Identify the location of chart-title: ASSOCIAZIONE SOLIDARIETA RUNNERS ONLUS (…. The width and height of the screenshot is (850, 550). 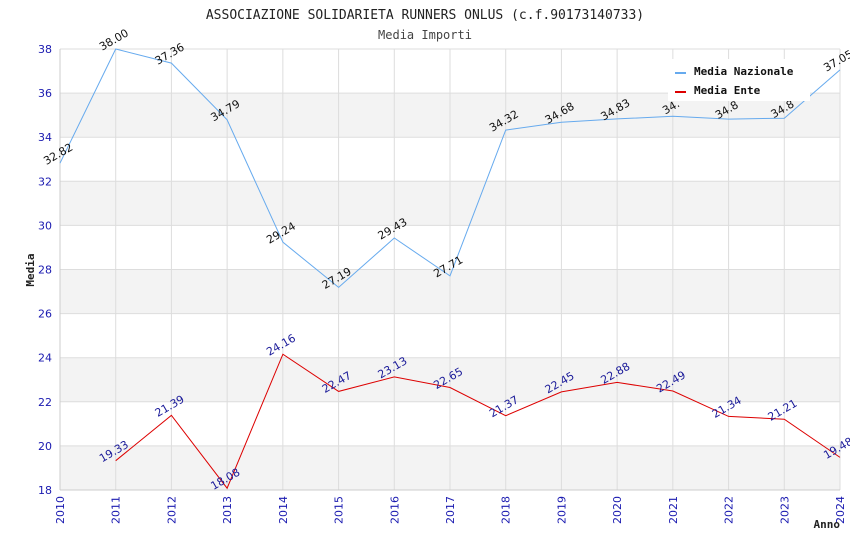
(425, 15).